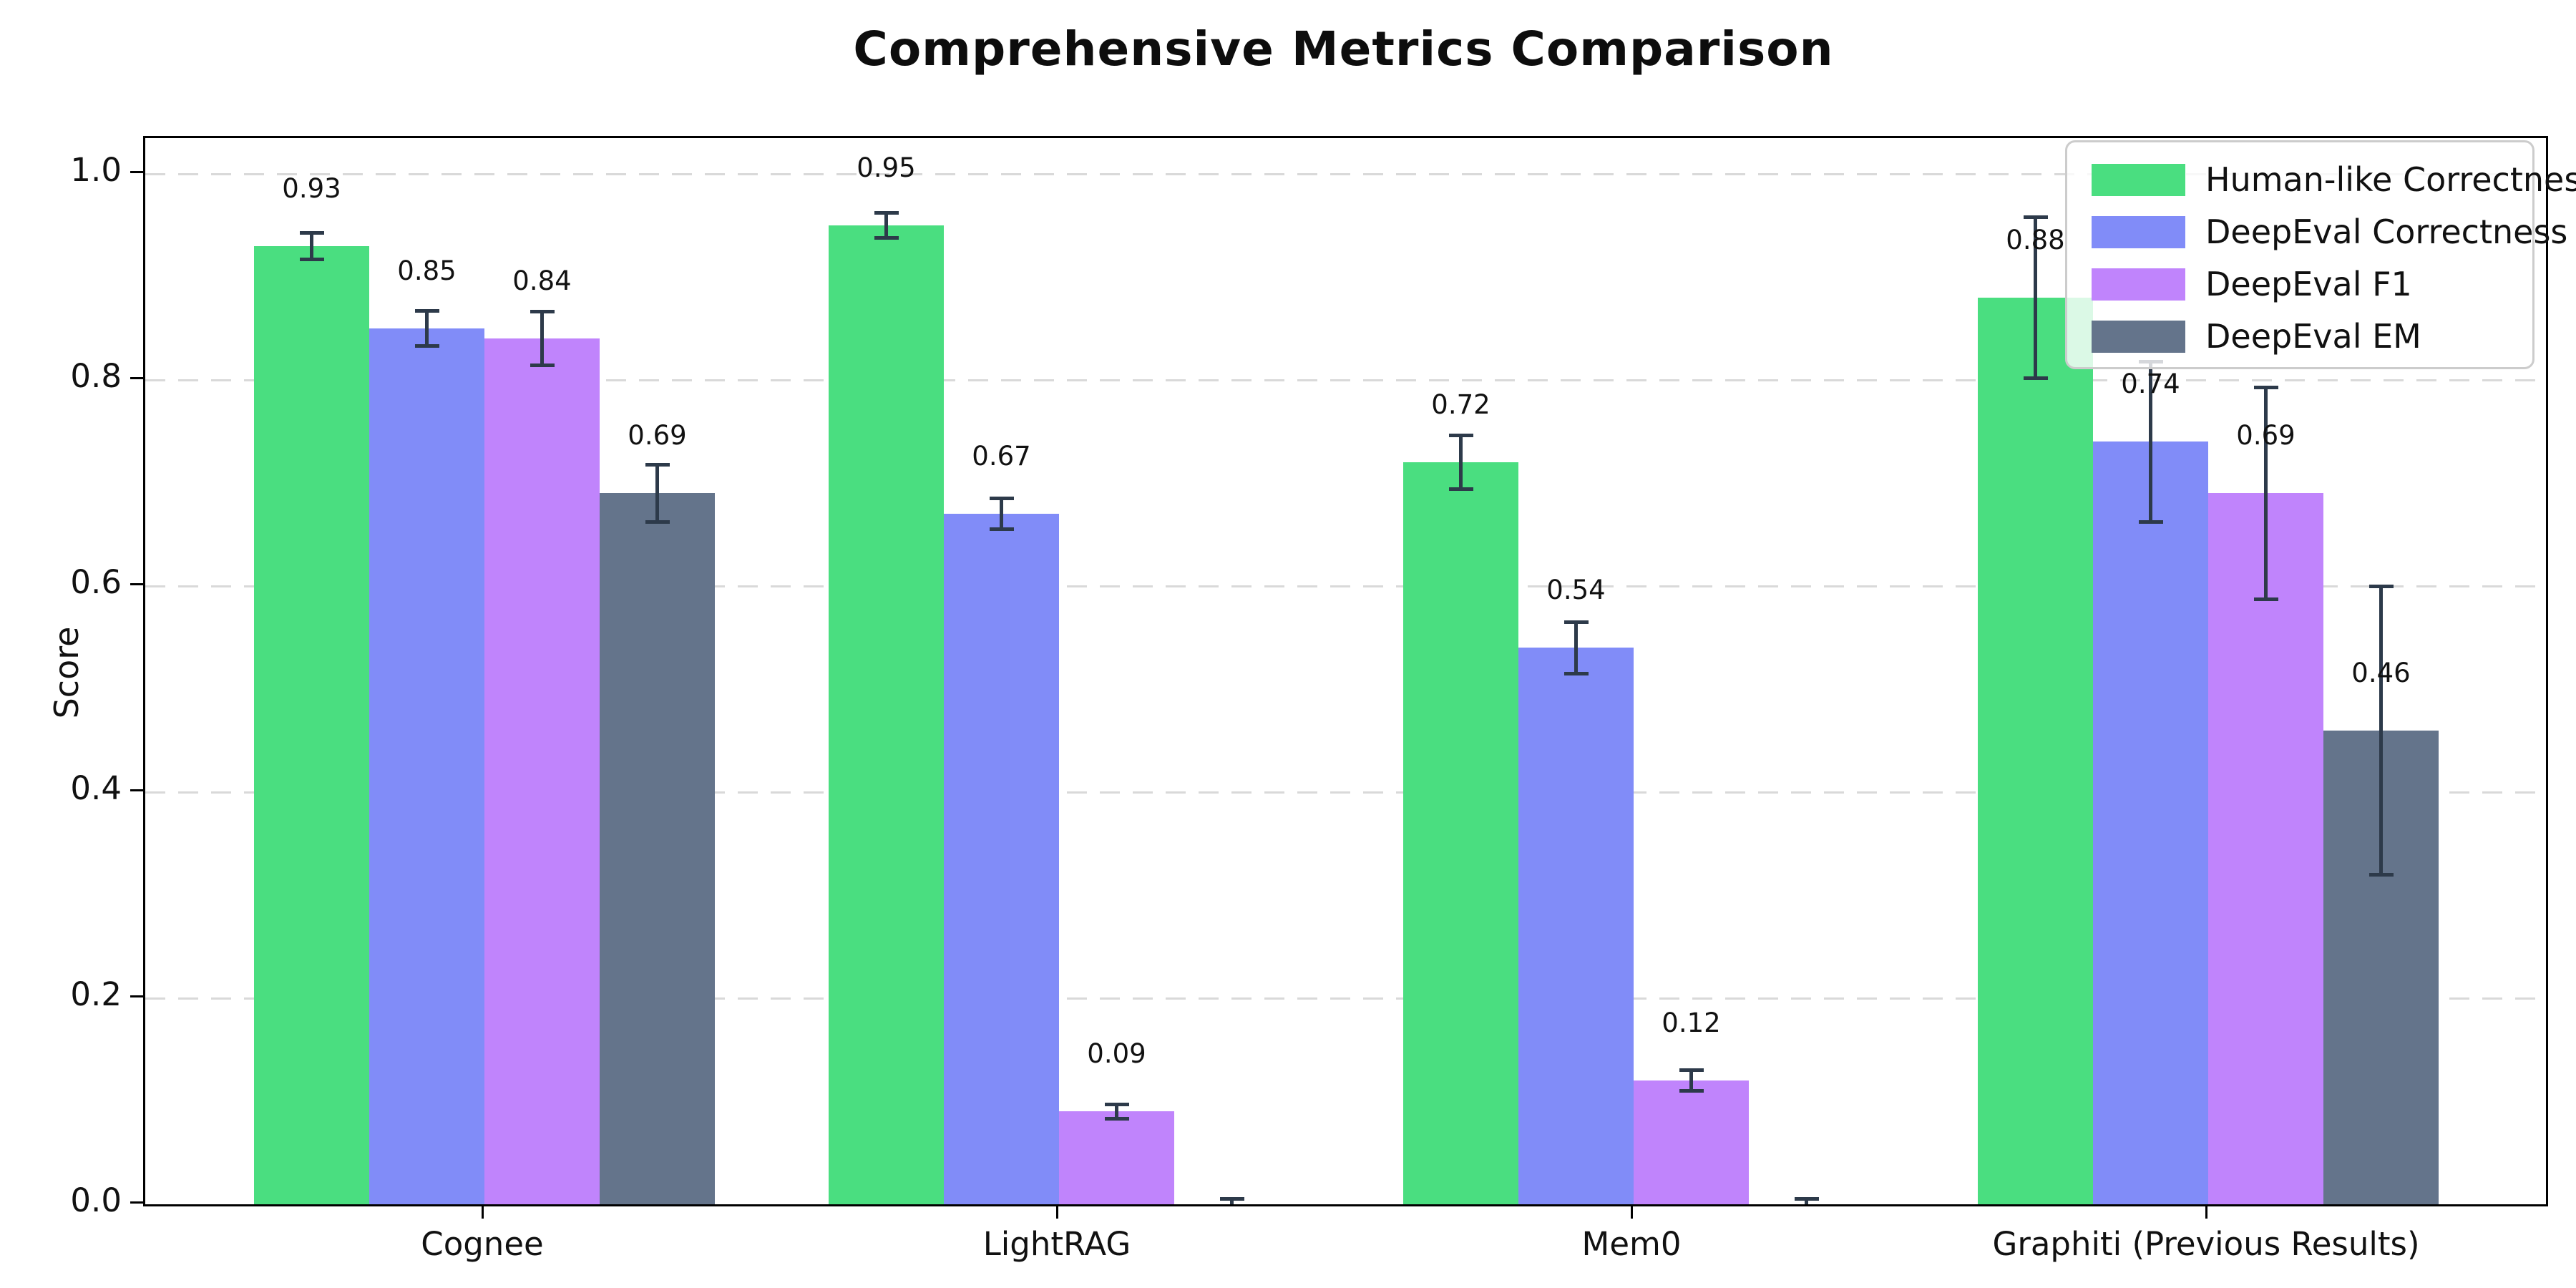  I want to click on x-tick-label: LightRAG, so click(1056, 1244).